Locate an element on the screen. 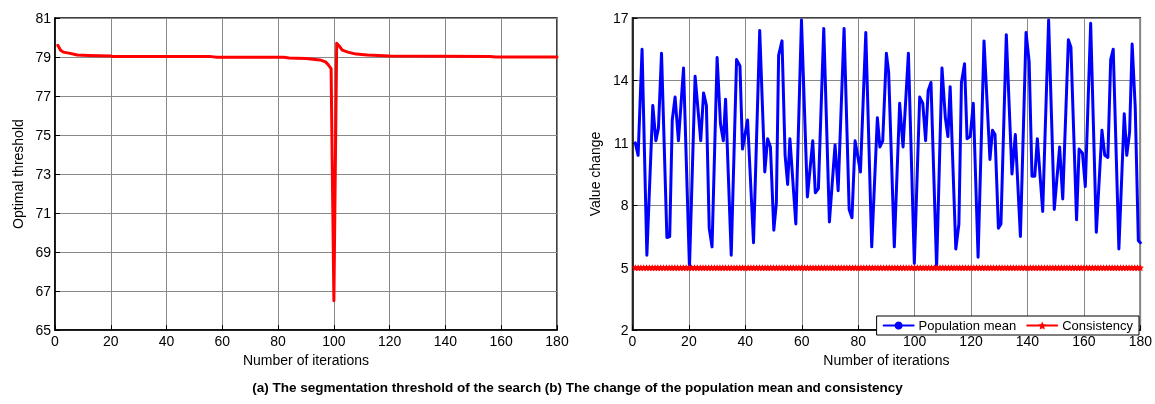  y-axis-title: Optimal threshold is located at coordinates (17, 174).